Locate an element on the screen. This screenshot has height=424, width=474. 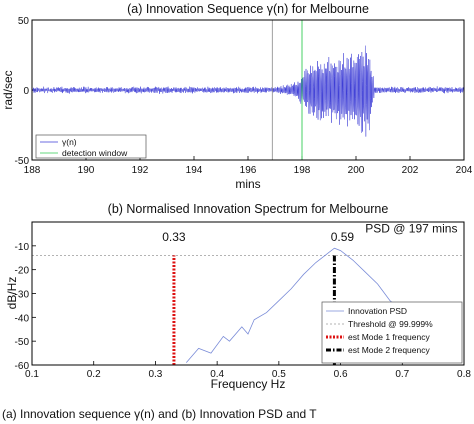
chart-a-y-axis-label: rad/sec is located at coordinates (8, 89).